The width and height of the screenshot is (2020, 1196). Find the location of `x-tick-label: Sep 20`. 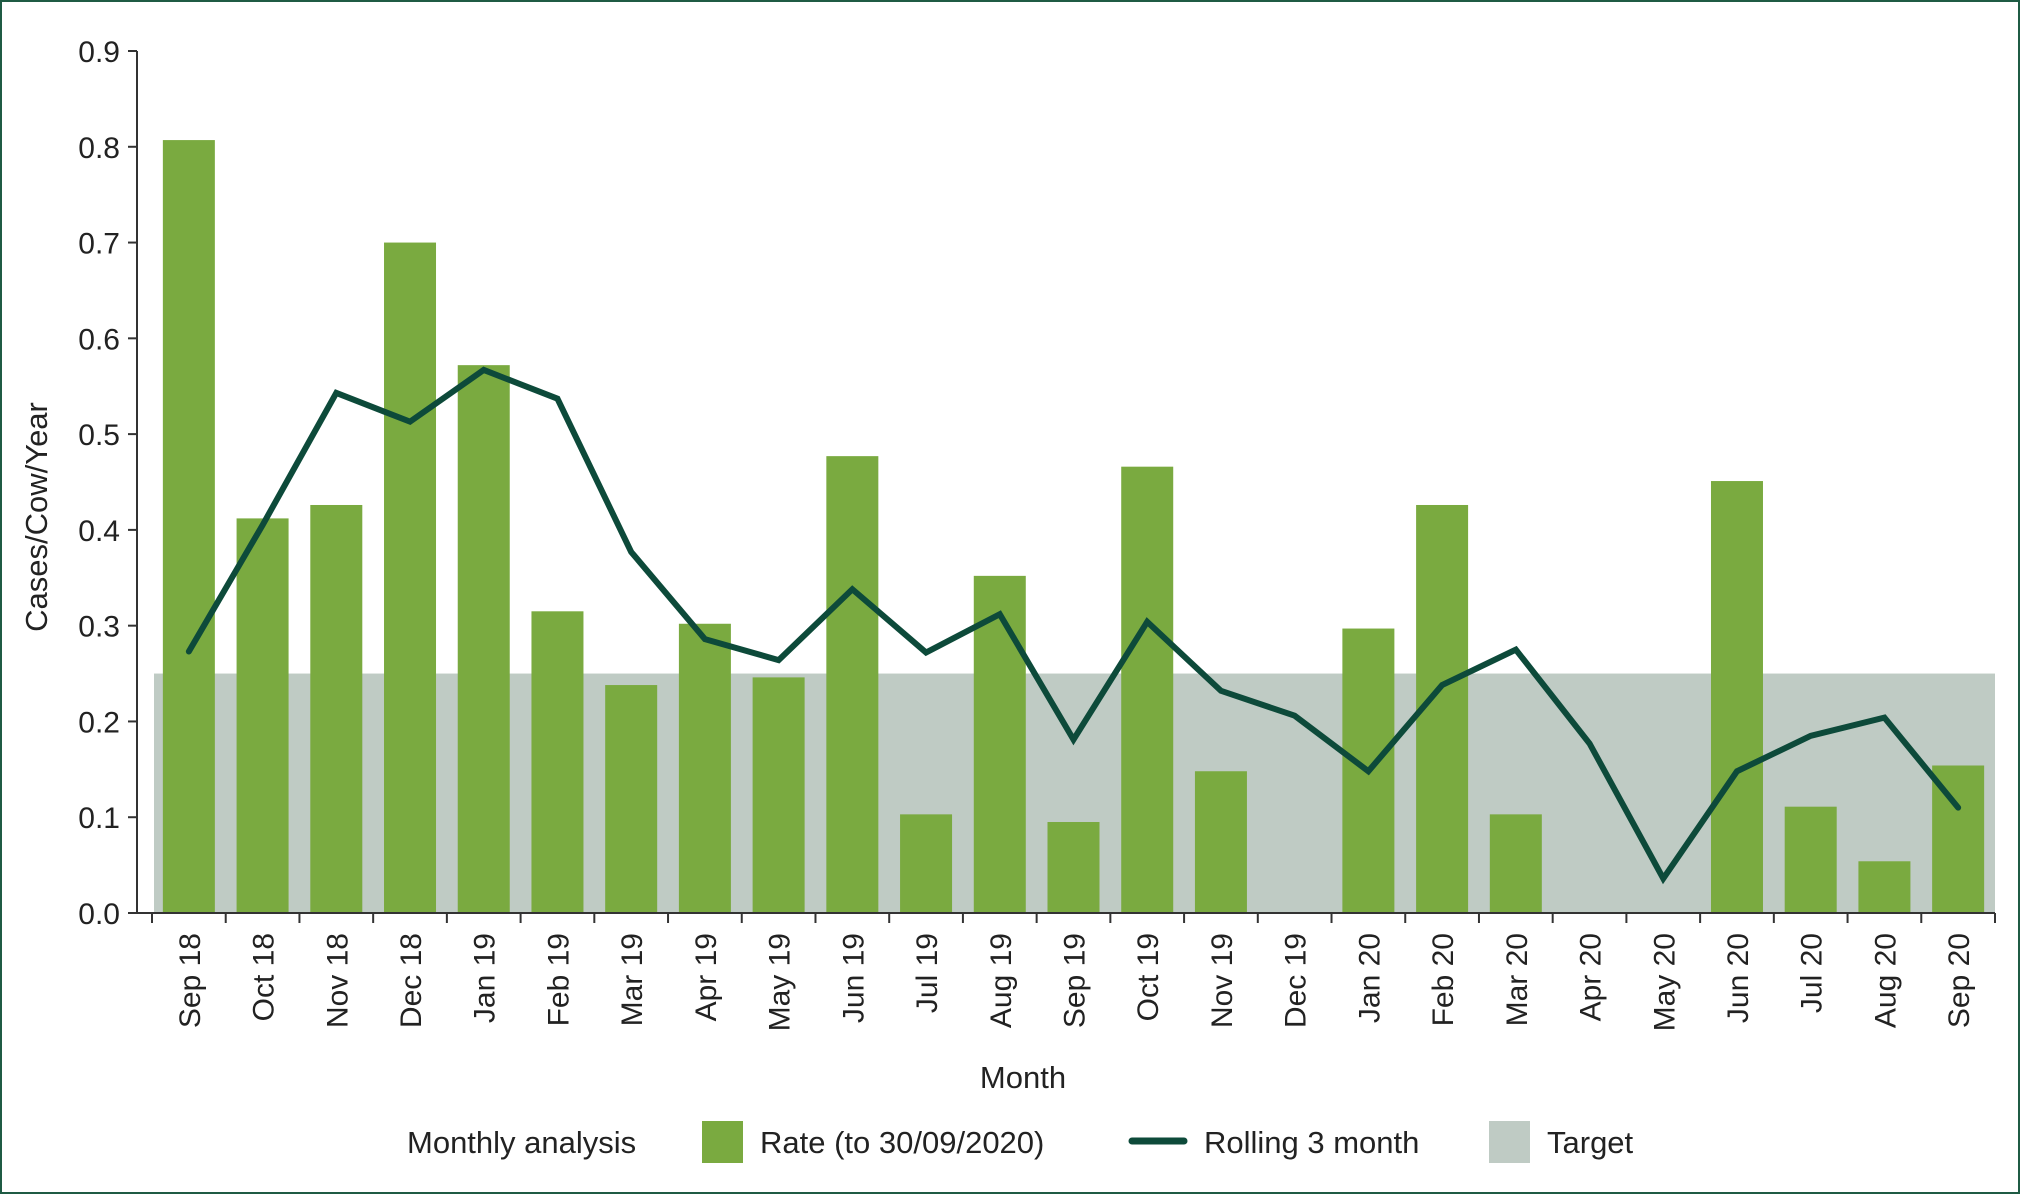

x-tick-label: Sep 20 is located at coordinates (1959, 980).